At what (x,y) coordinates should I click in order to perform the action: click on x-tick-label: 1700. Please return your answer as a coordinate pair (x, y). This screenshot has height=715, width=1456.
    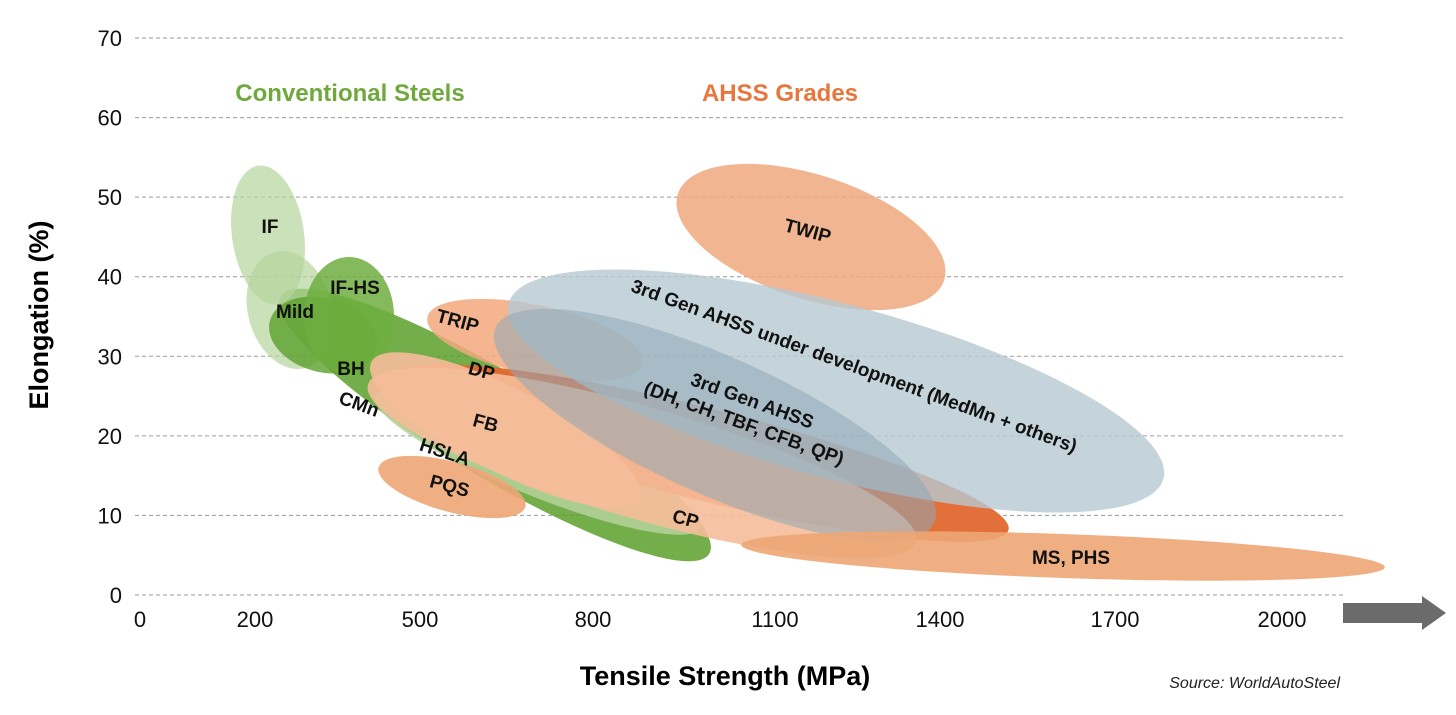
    Looking at the image, I should click on (1115, 619).